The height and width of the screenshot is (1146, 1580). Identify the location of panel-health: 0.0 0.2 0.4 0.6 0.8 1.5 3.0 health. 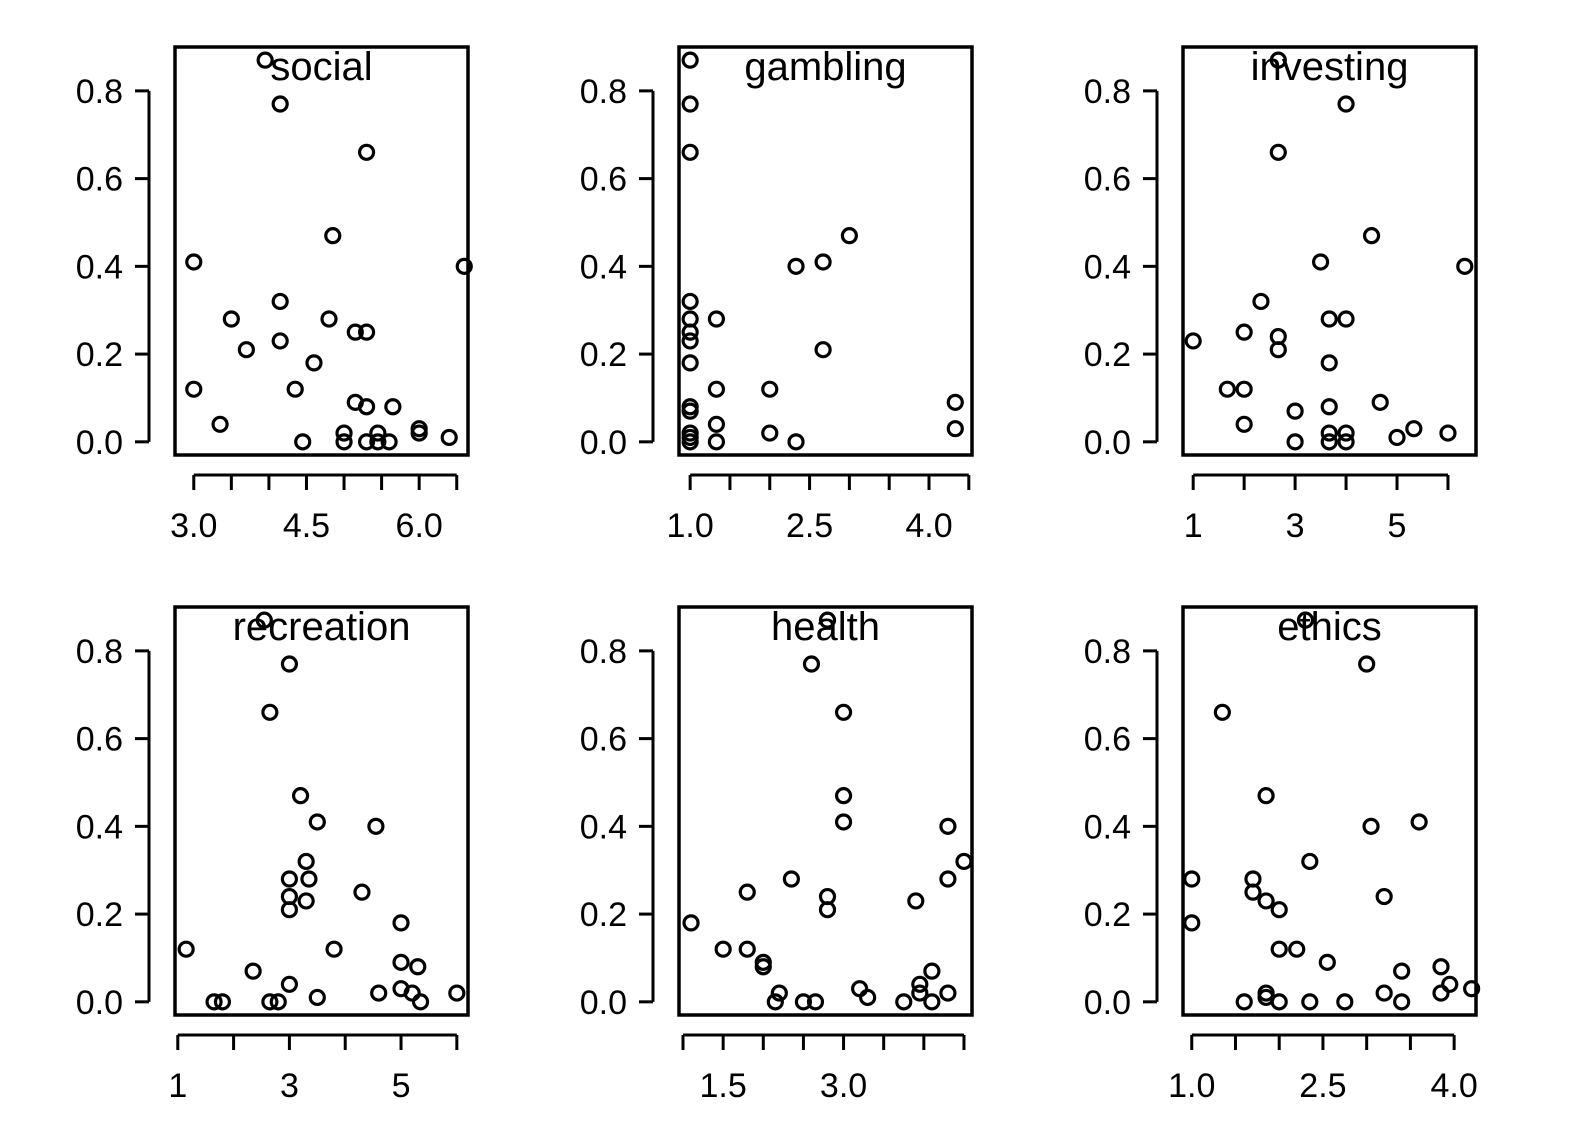
(777, 855).